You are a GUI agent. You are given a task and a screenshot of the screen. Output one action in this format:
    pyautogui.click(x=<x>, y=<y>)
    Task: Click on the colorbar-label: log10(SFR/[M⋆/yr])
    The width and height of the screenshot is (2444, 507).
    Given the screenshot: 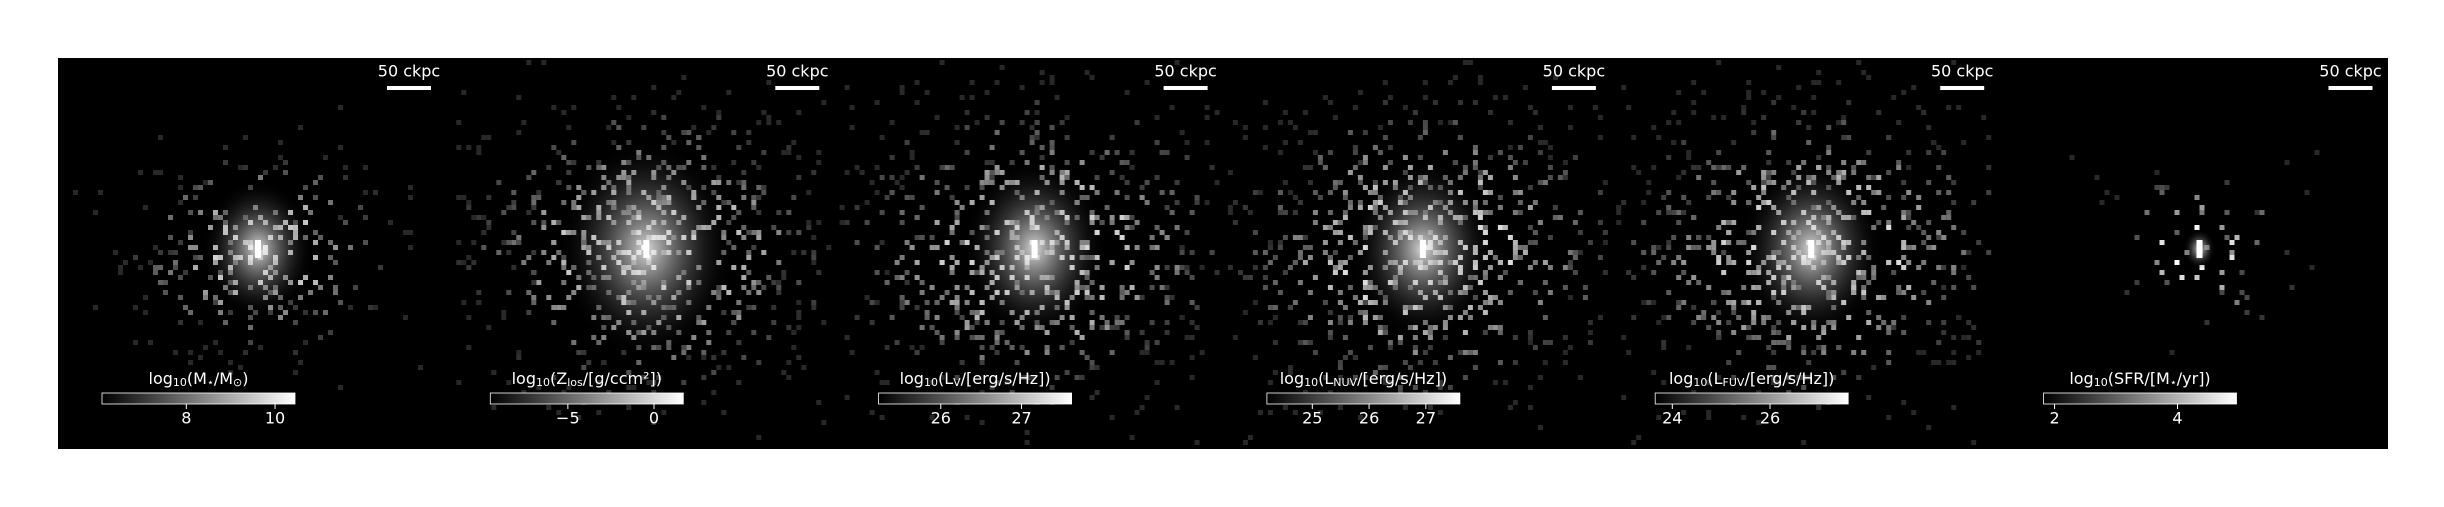 What is the action you would take?
    pyautogui.click(x=2139, y=379)
    